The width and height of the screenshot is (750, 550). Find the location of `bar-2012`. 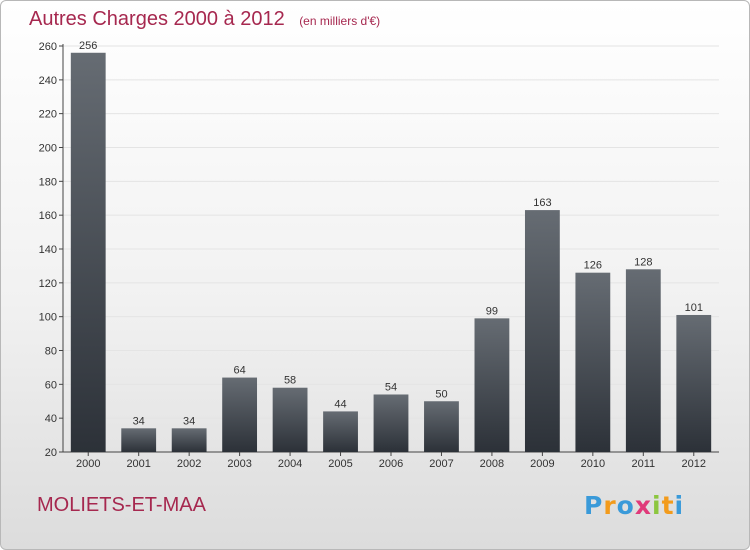

bar-2012 is located at coordinates (694, 383).